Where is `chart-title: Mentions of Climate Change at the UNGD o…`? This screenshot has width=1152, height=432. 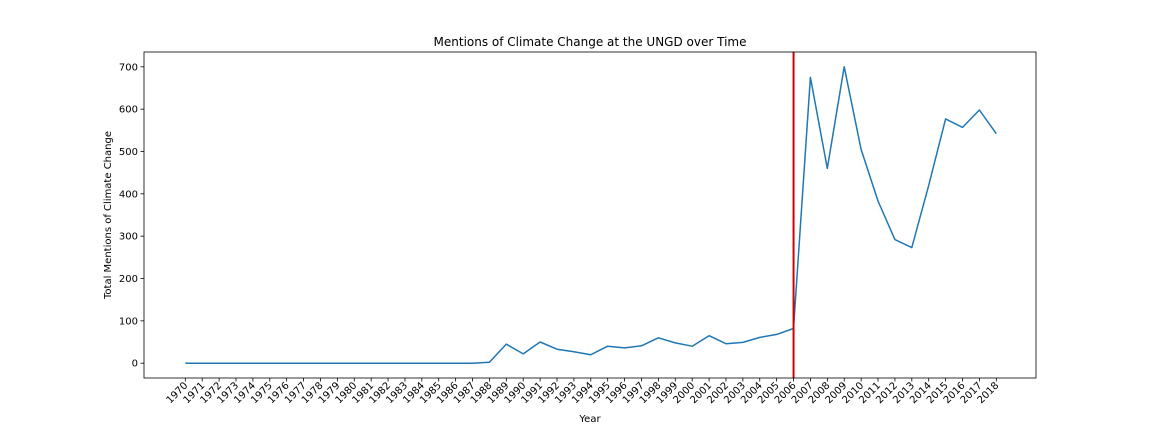
chart-title: Mentions of Climate Change at the UNGD o… is located at coordinates (590, 42).